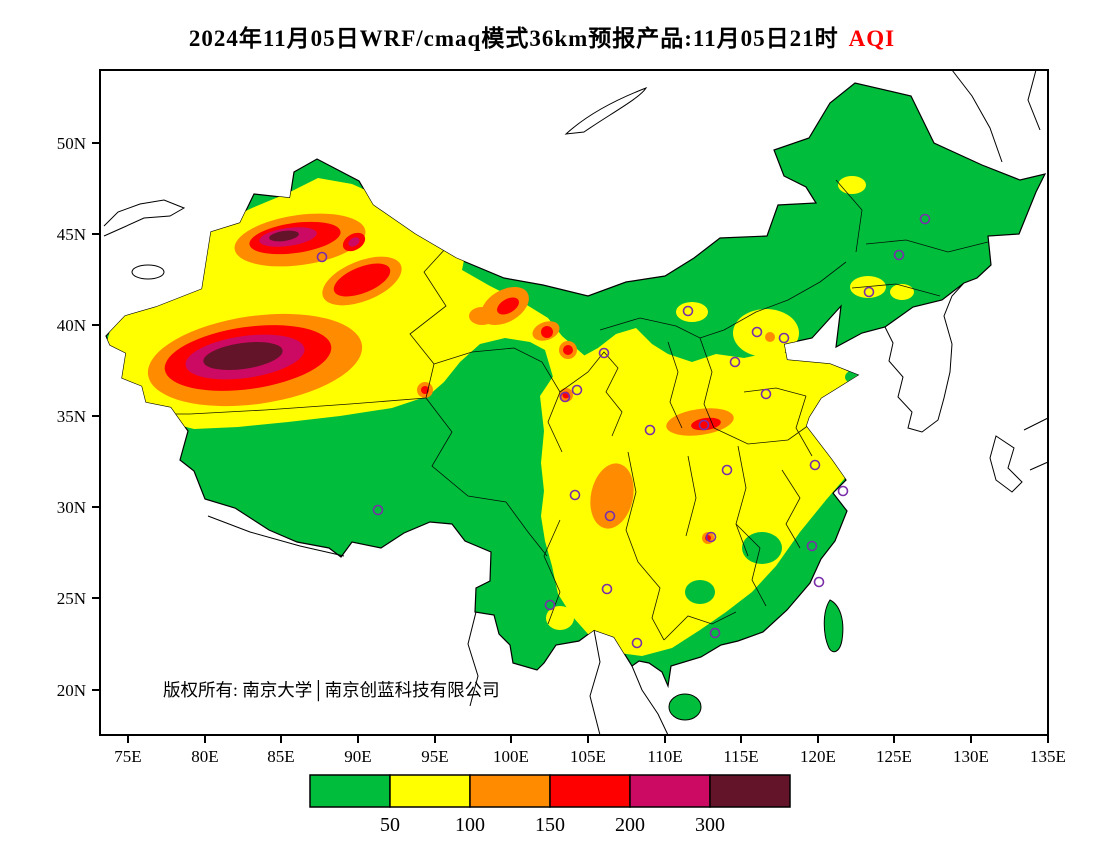 Image resolution: width=1100 pixels, height=855 pixels. What do you see at coordinates (71, 598) in the screenshot?
I see `lat-tick-label: 25N` at bounding box center [71, 598].